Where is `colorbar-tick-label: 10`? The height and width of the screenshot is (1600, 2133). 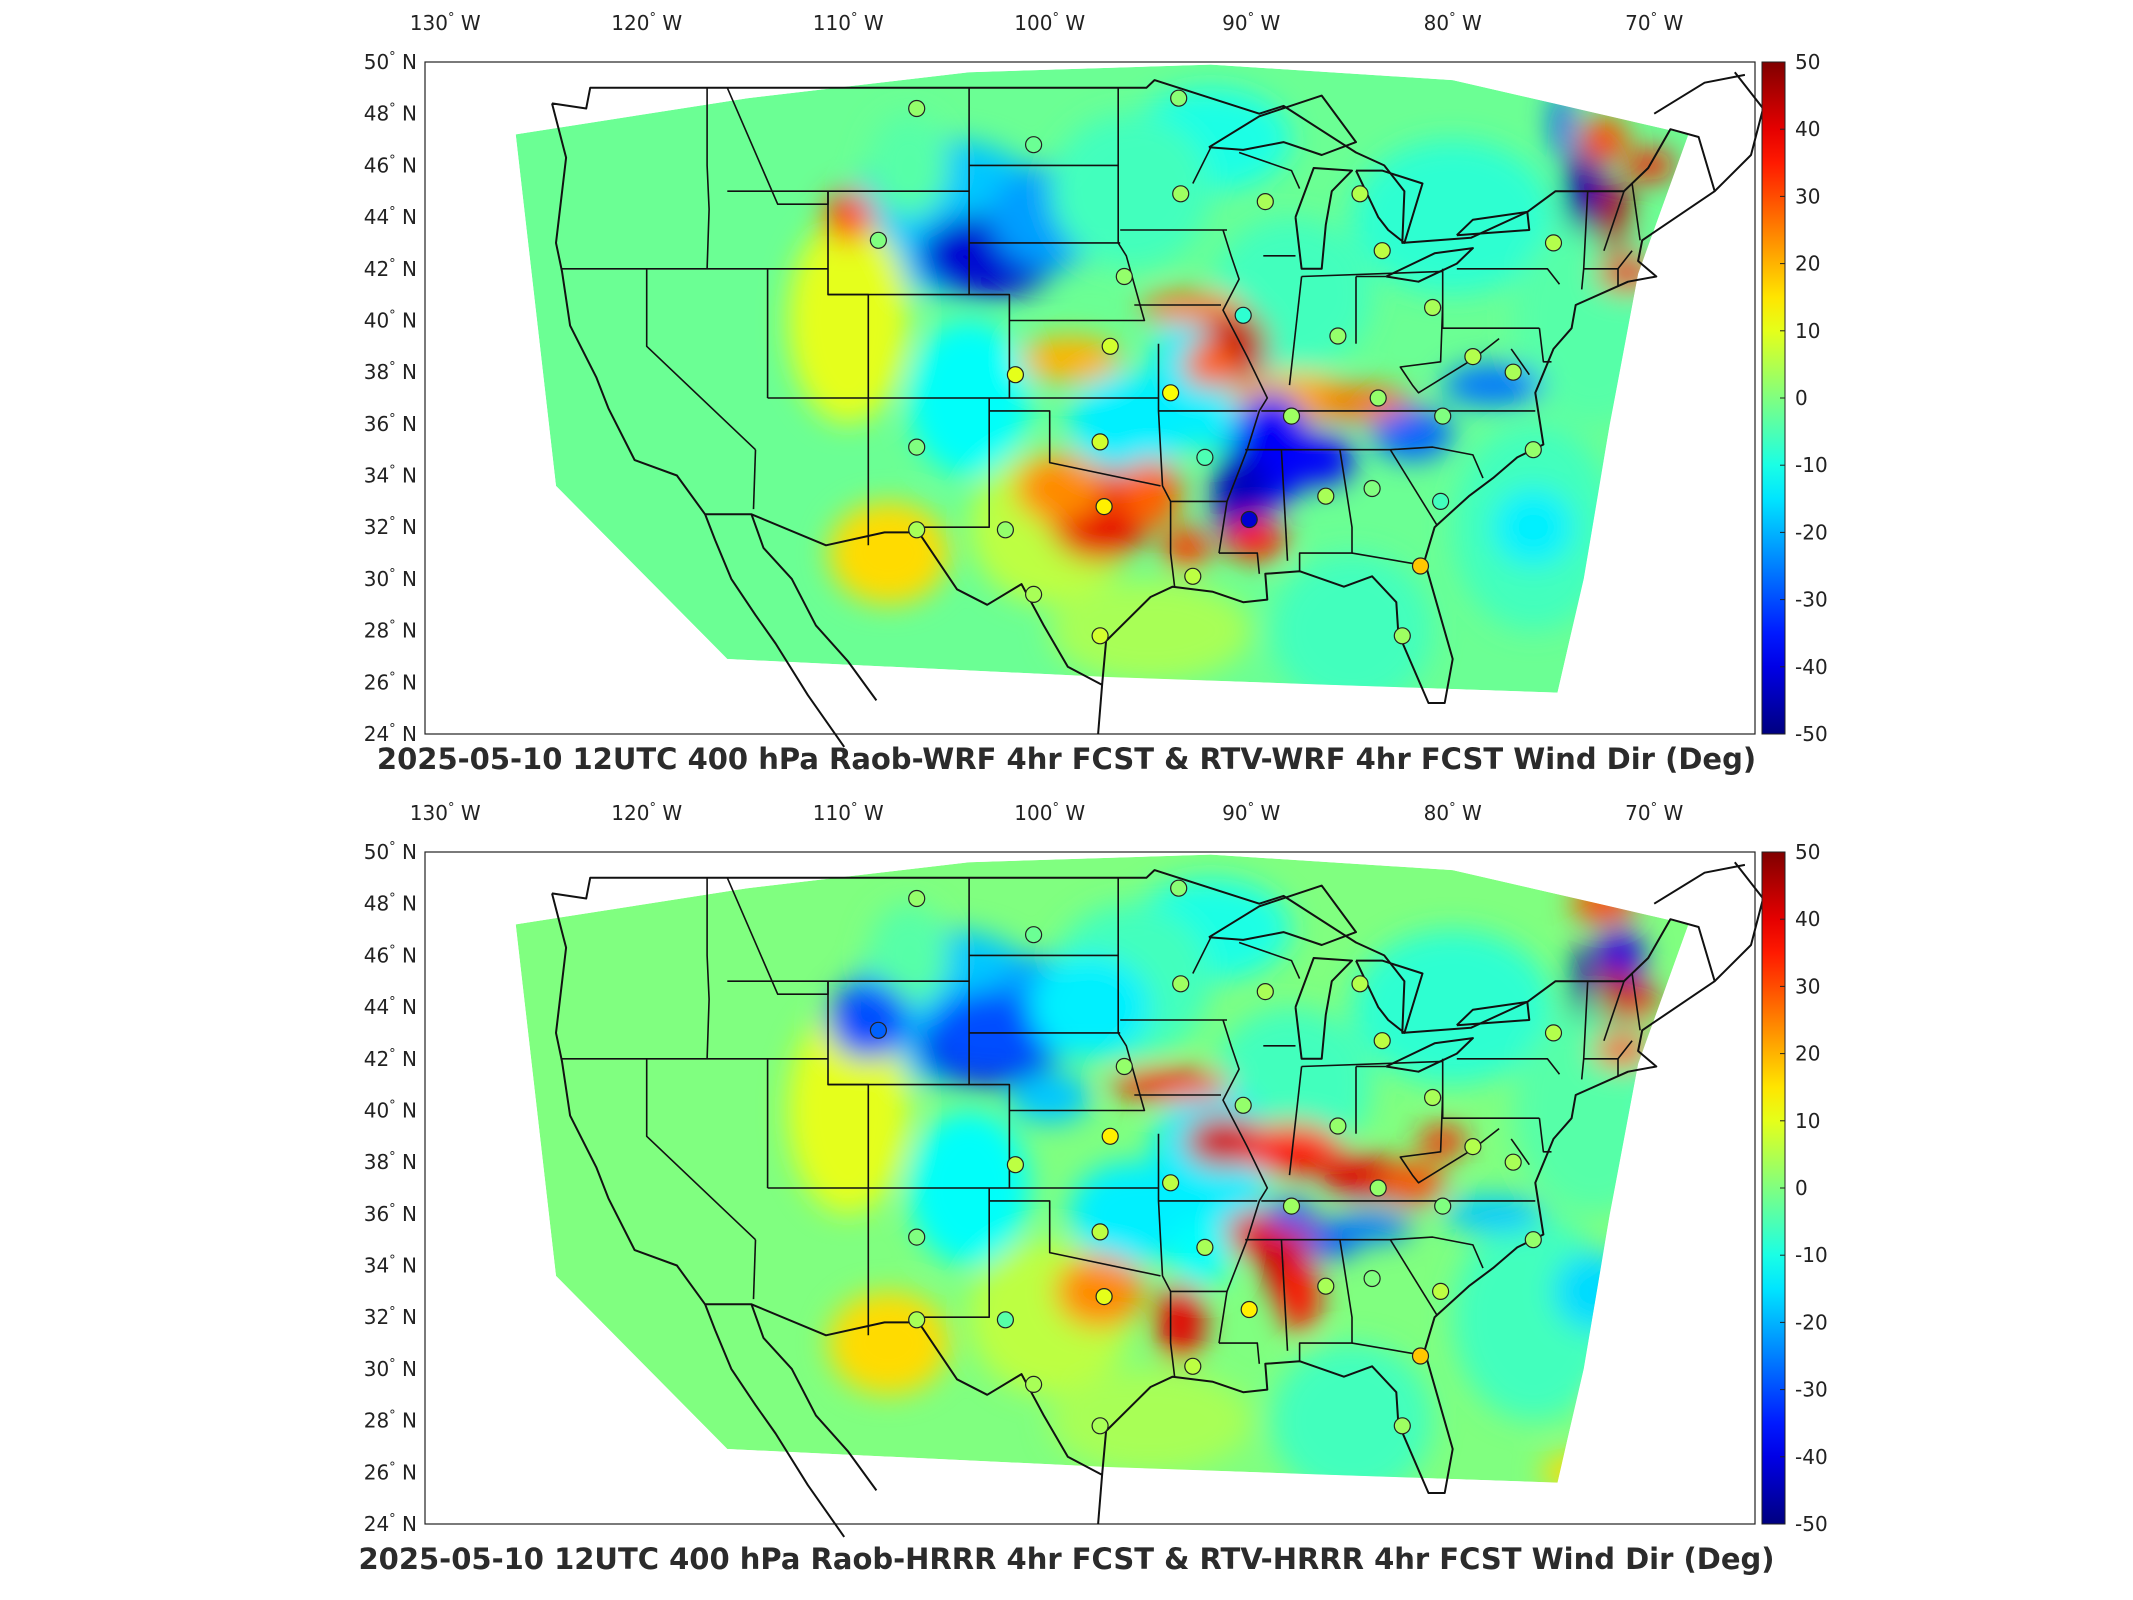 colorbar-tick-label: 10 is located at coordinates (1807, 331).